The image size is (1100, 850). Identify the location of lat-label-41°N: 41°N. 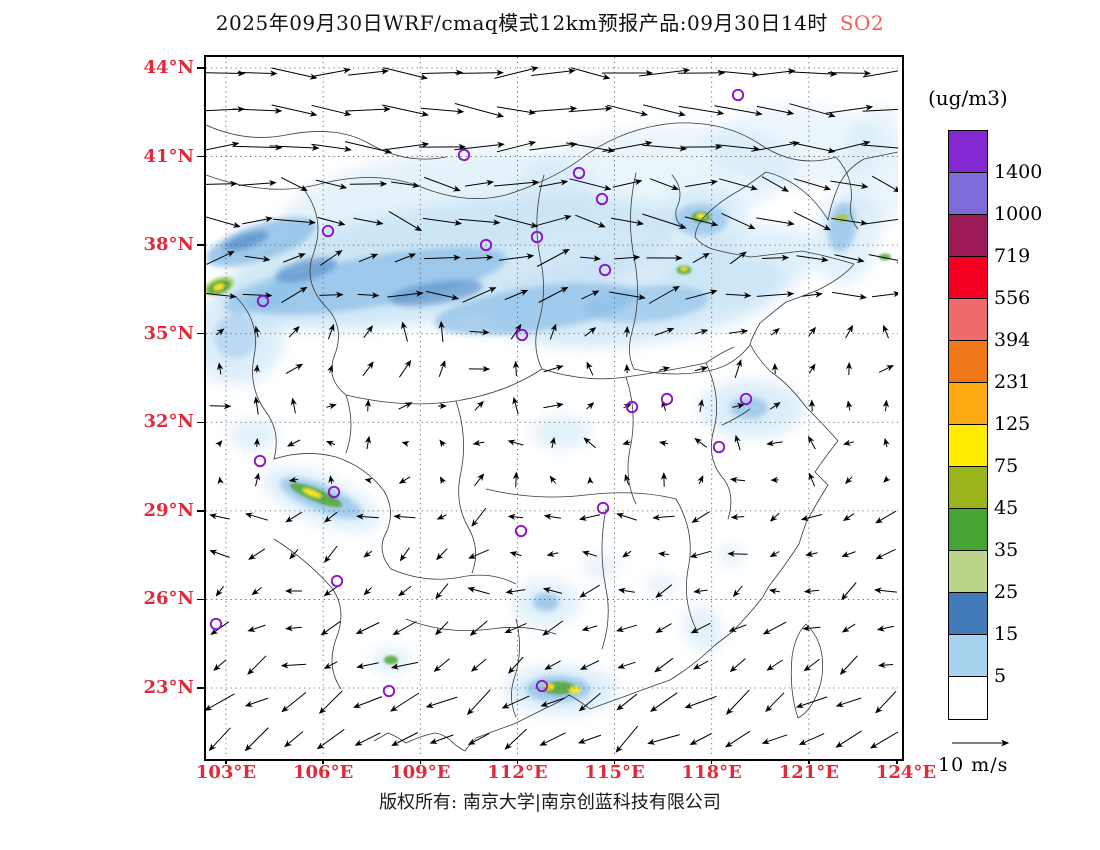
(168, 156).